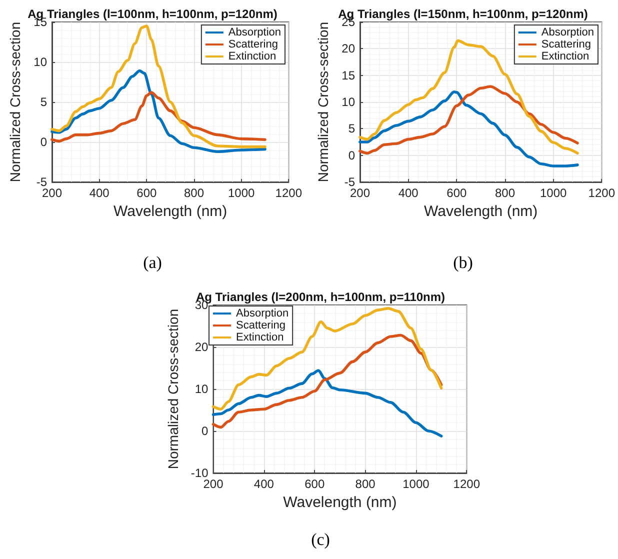 Image resolution: width=618 pixels, height=559 pixels. Describe the element at coordinates (463, 263) in the screenshot. I see `text: (b)` at that location.